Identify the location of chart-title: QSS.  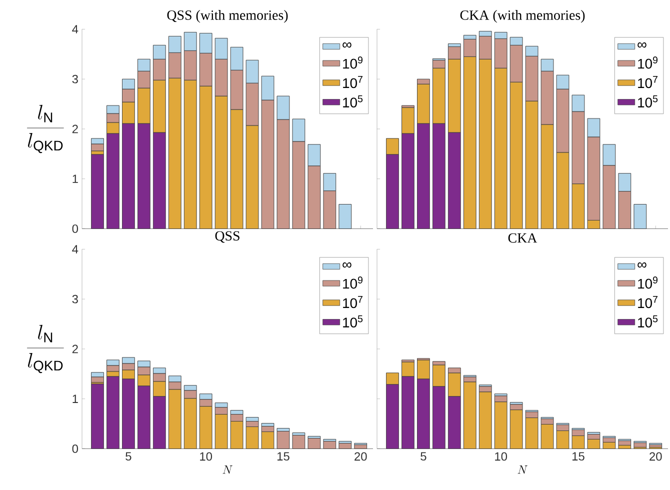
(227, 237).